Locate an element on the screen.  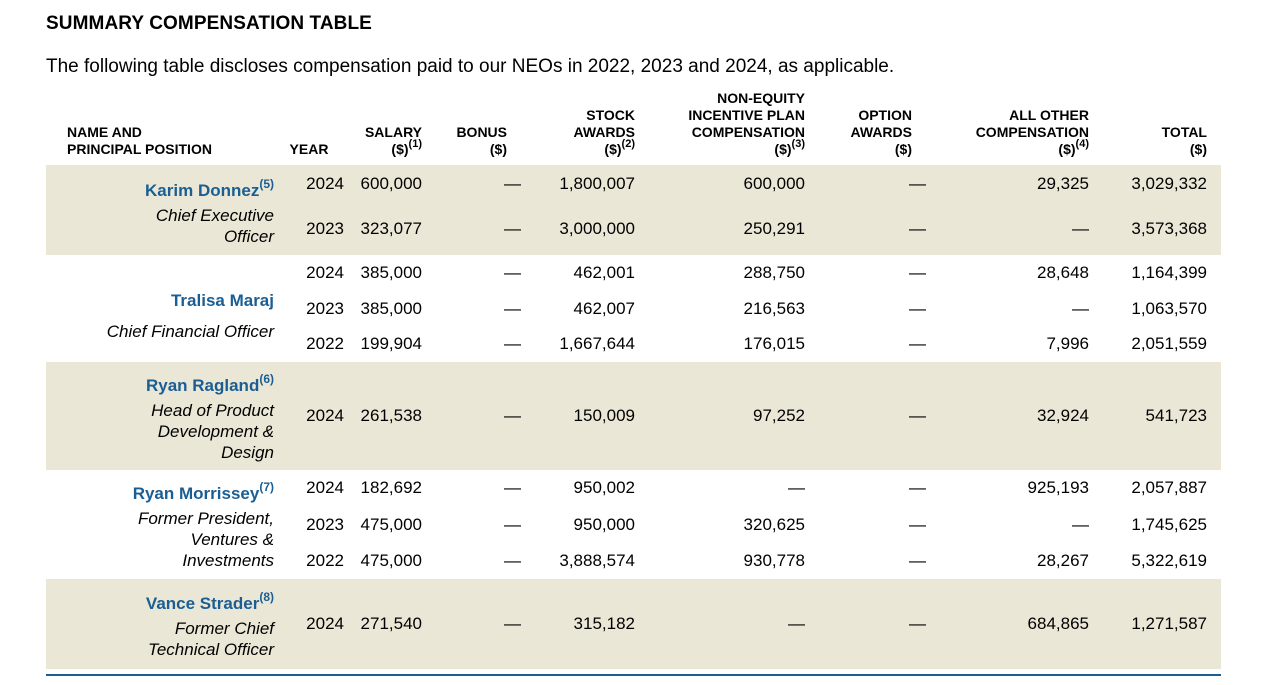
executive-position: Ventures & is located at coordinates (232, 539).